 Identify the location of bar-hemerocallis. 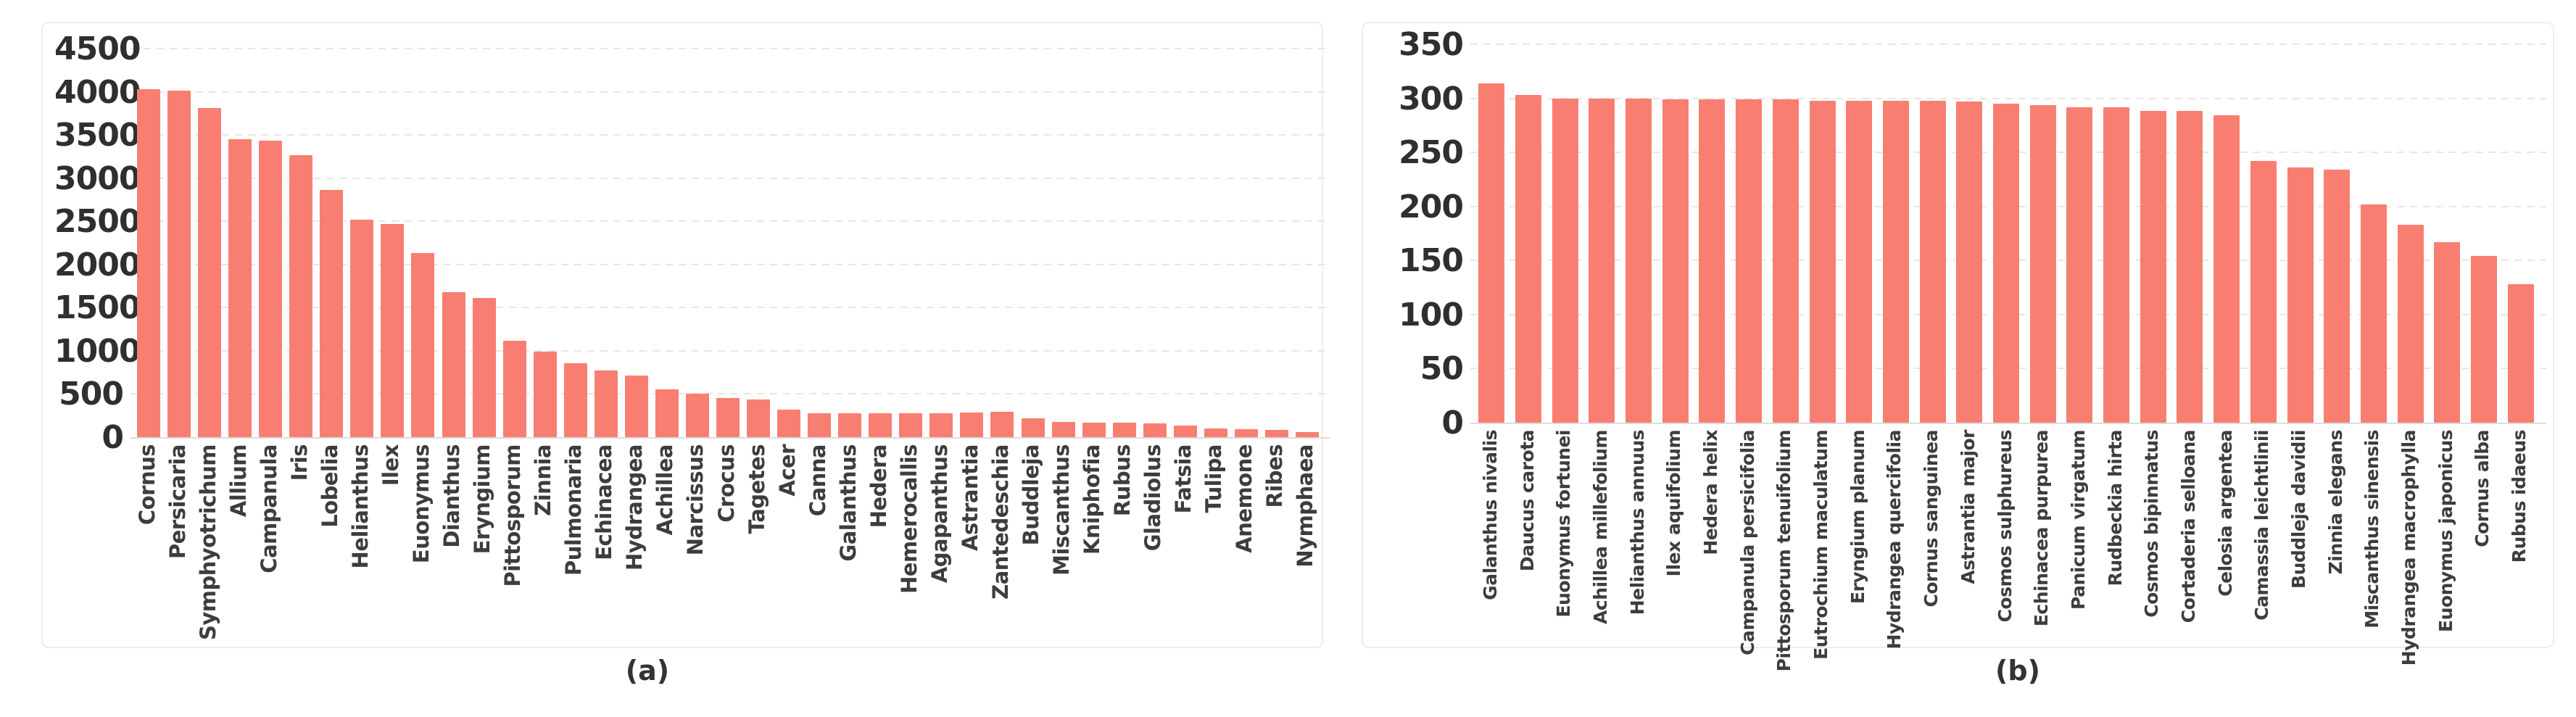
(911, 425).